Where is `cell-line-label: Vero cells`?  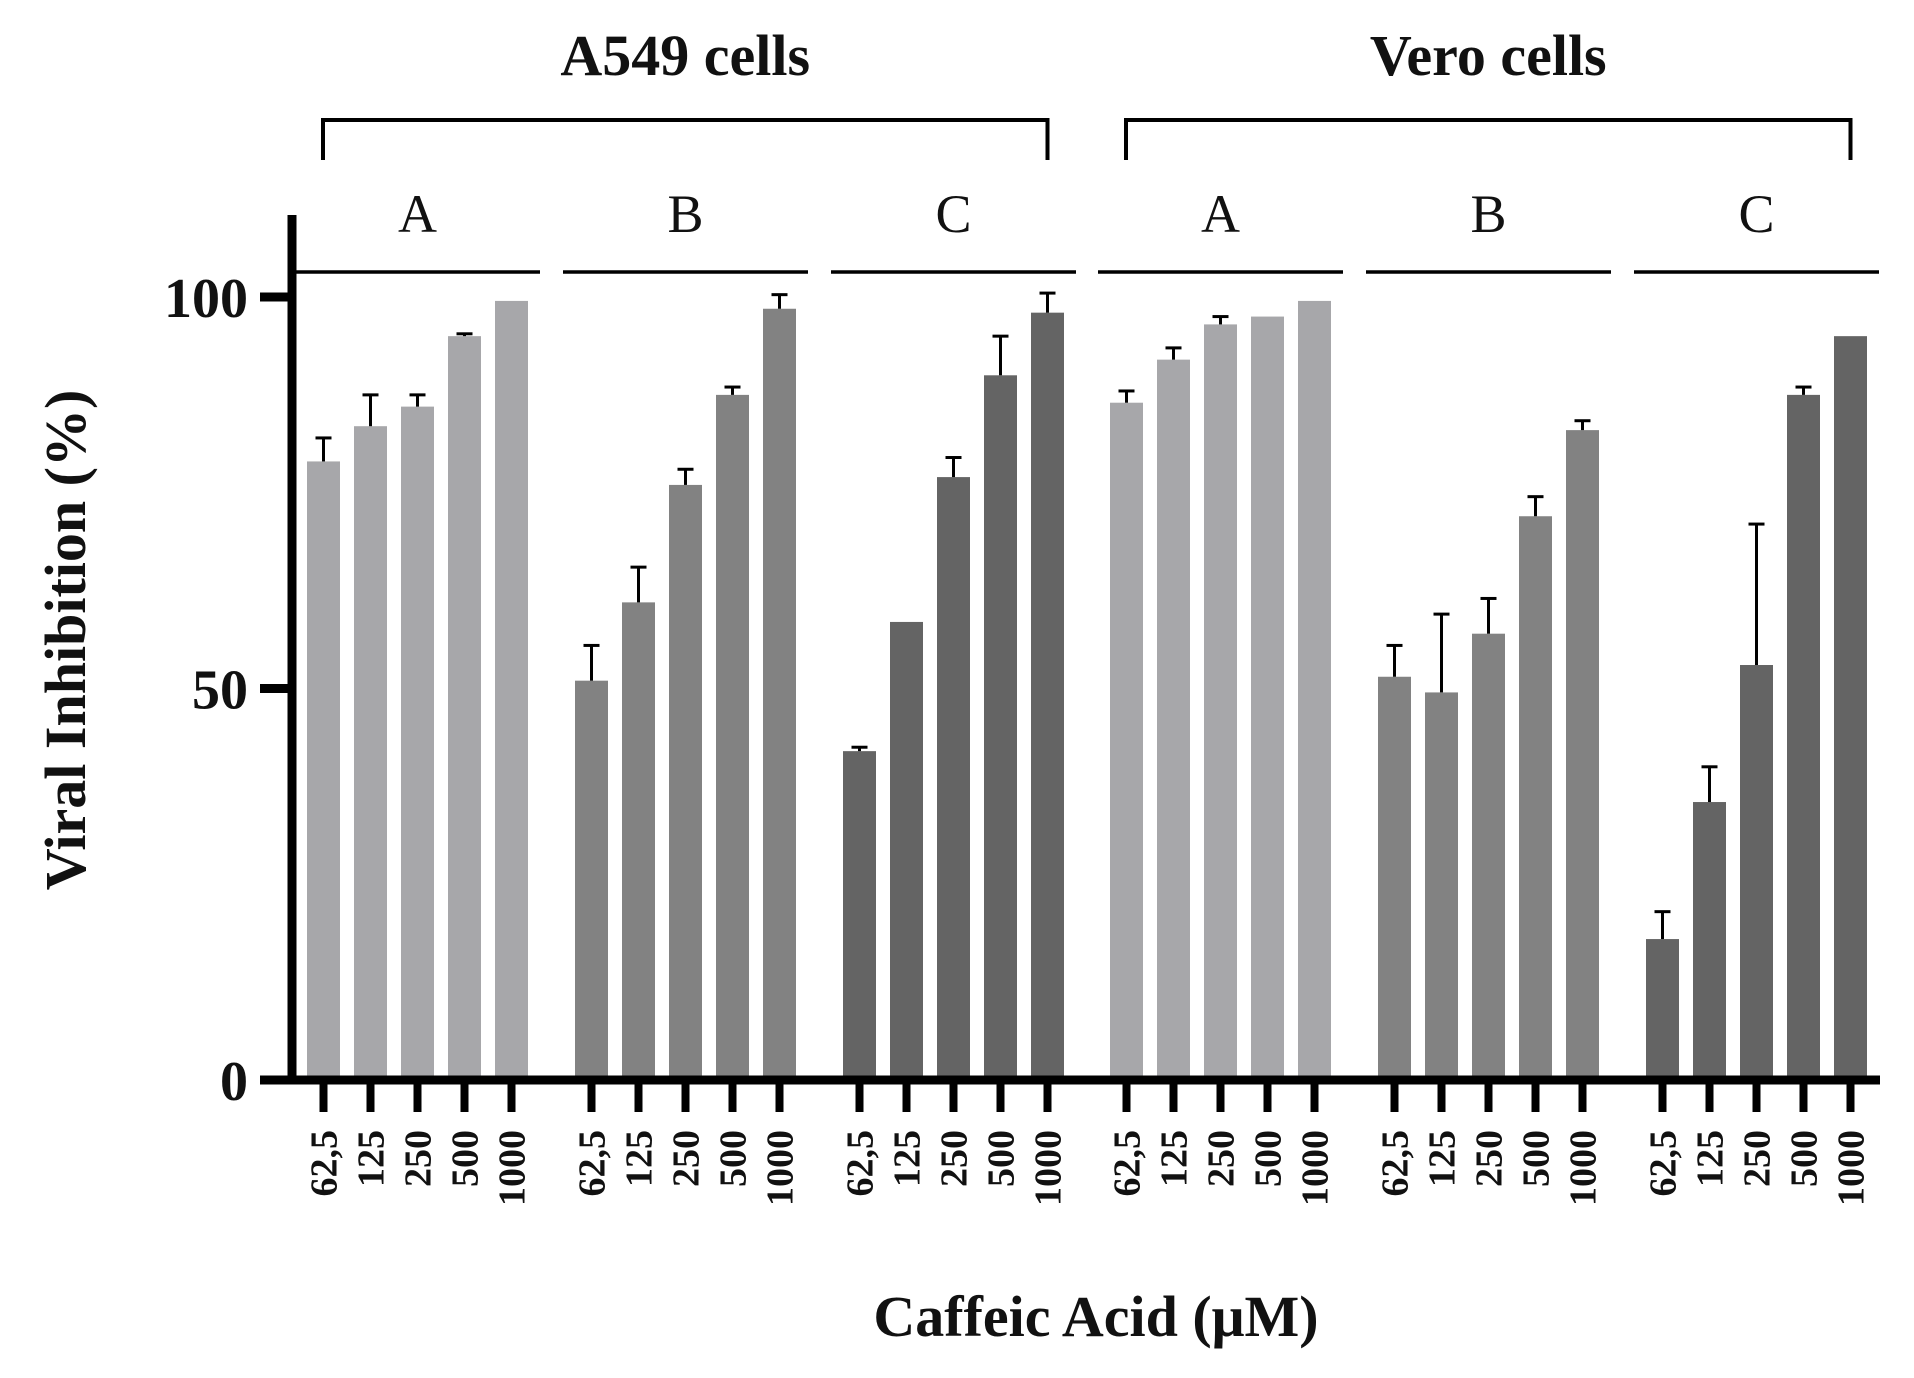
cell-line-label: Vero cells is located at coordinates (1488, 55).